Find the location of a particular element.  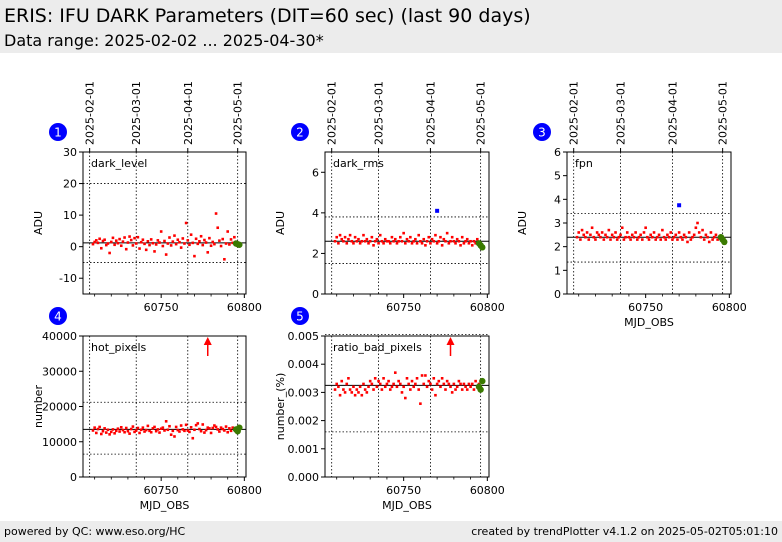

outlier-point is located at coordinates (679, 205).